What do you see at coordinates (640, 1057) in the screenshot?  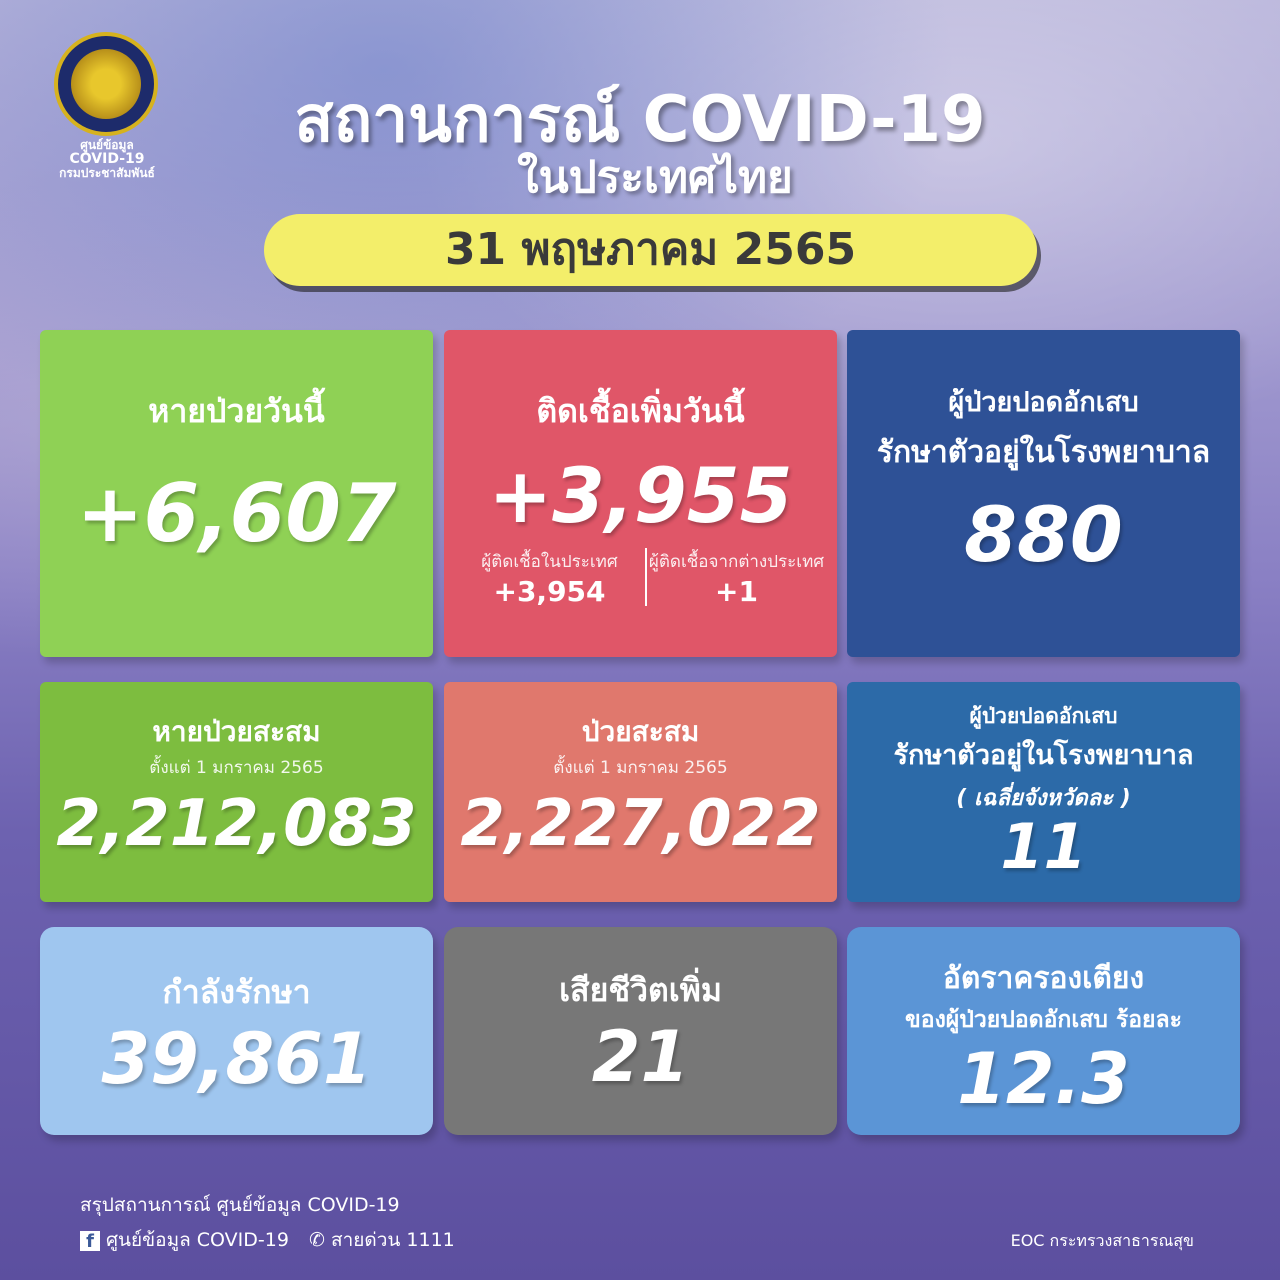 I see `value: 21` at bounding box center [640, 1057].